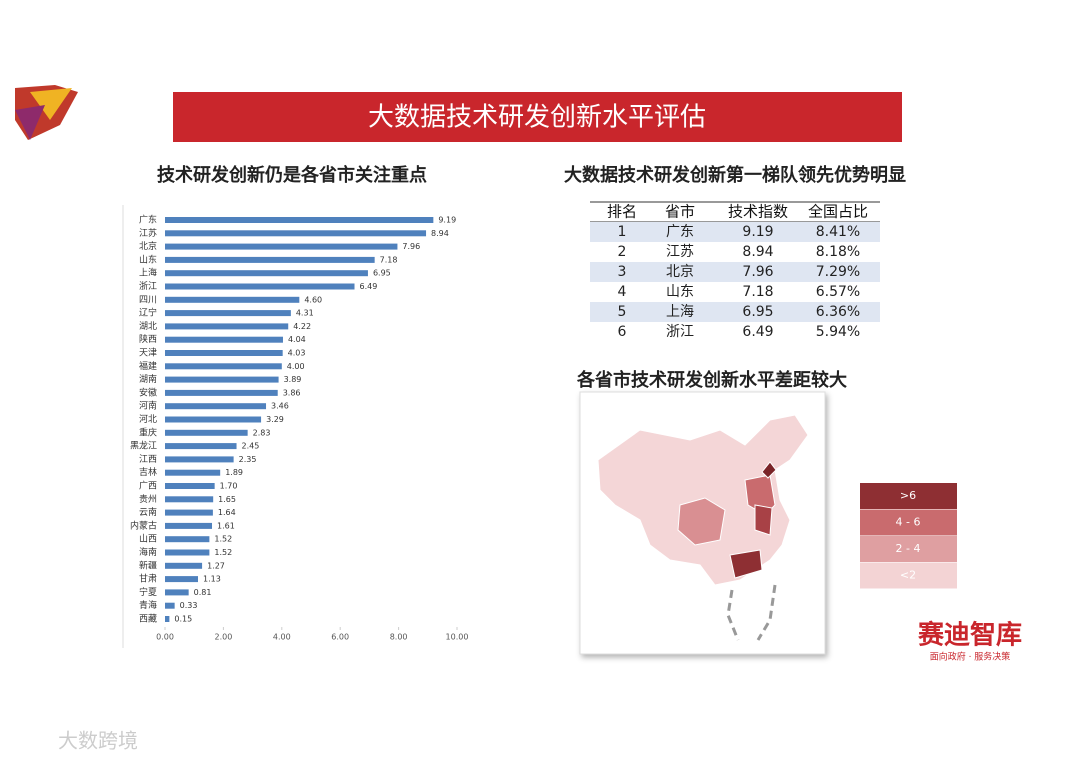  I want to click on title-bar, so click(537, 117).